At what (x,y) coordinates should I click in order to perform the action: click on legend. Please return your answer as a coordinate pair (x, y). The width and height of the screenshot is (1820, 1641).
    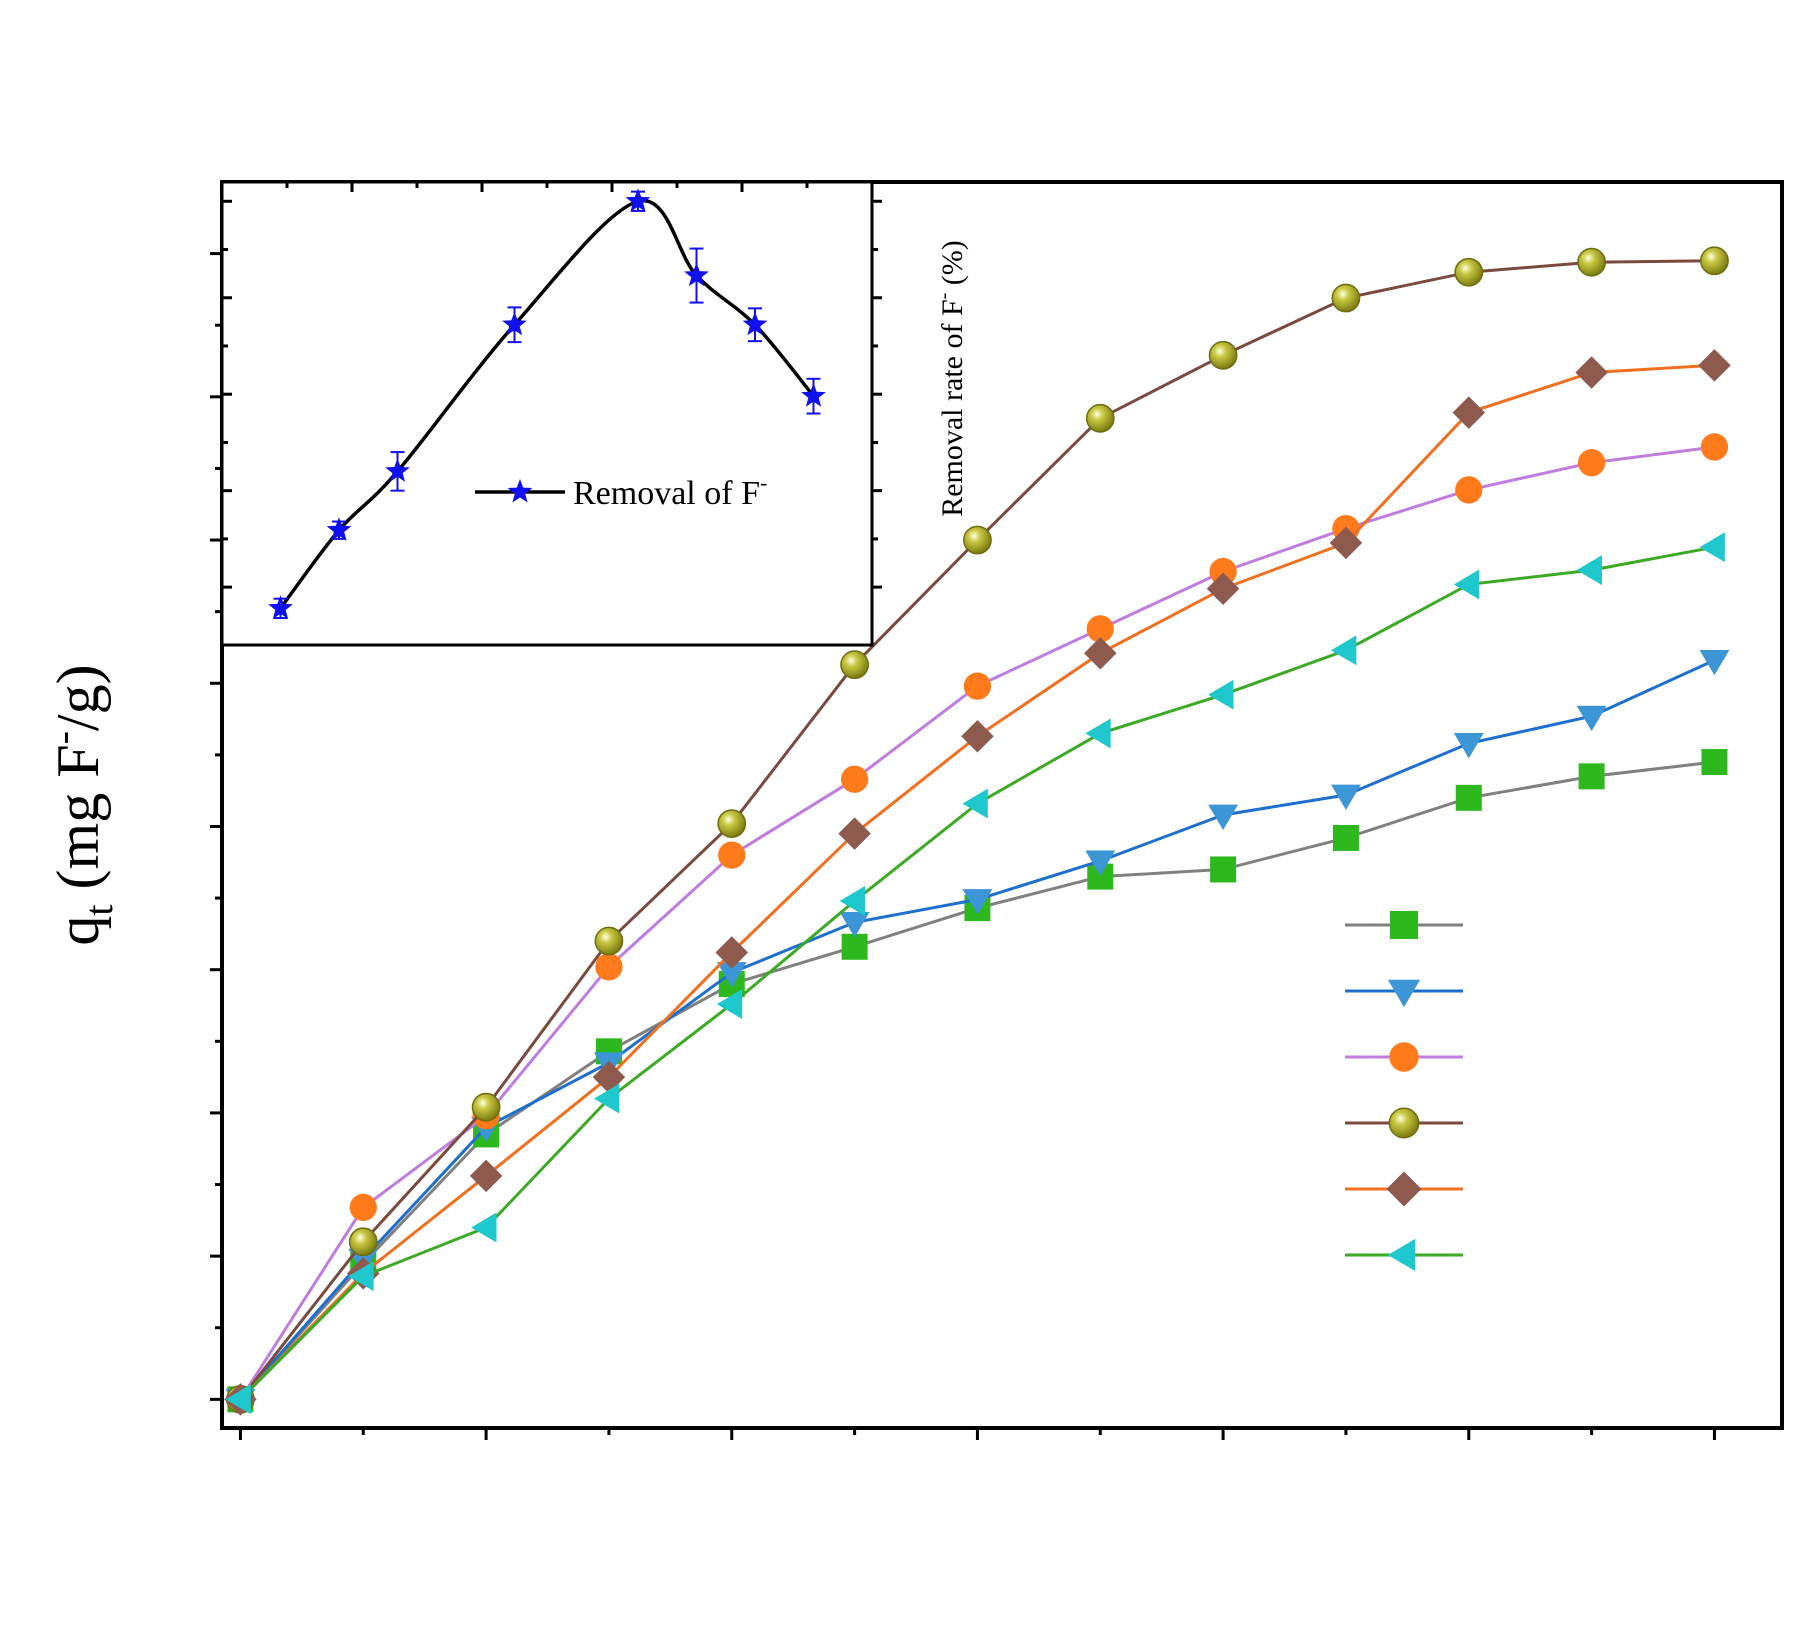
    Looking at the image, I should click on (1404, 1091).